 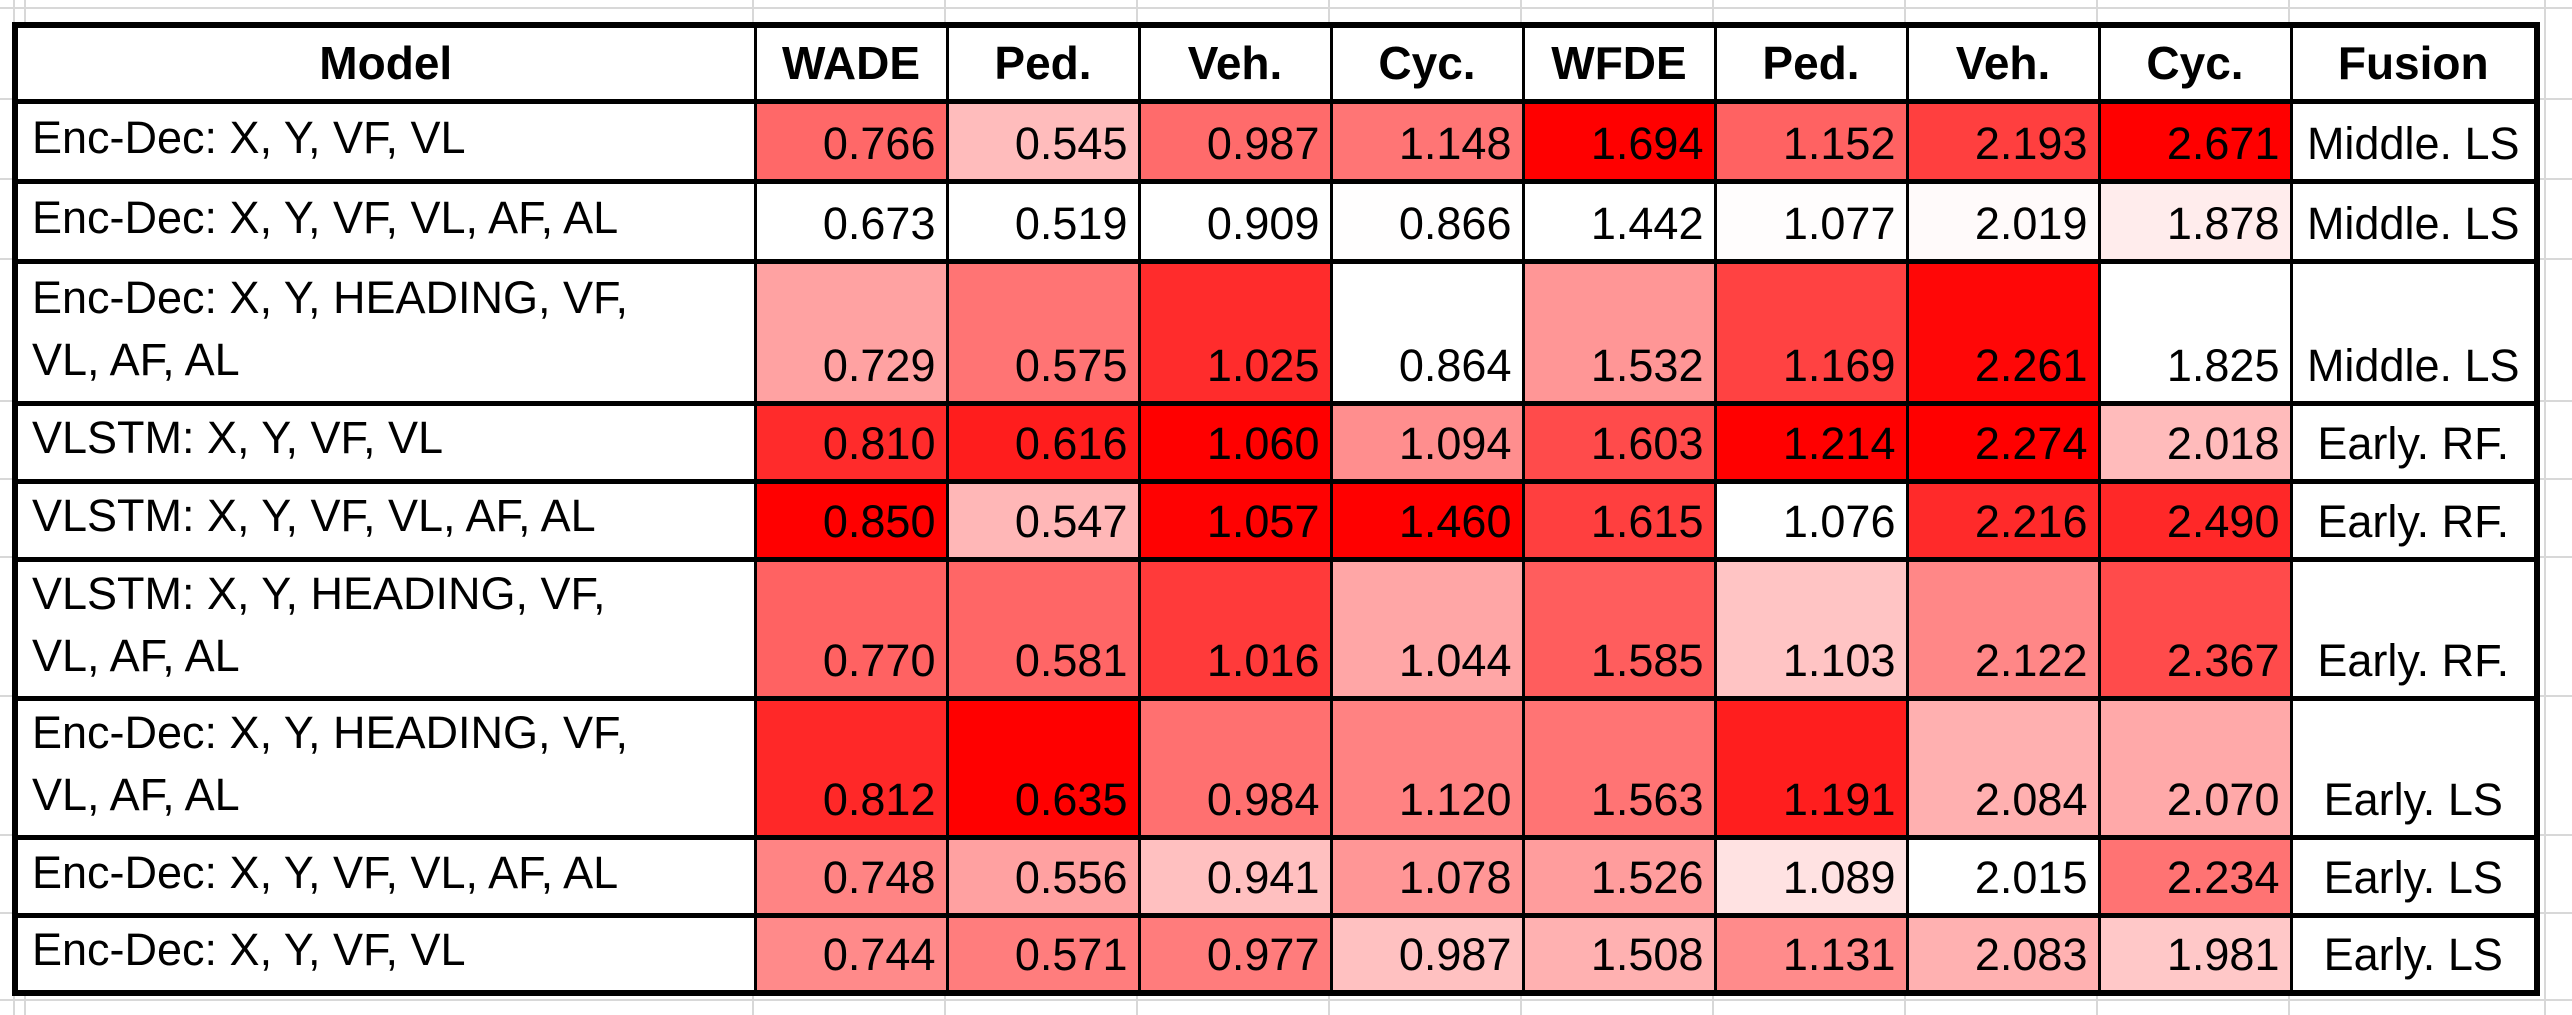 What do you see at coordinates (2195, 332) in the screenshot?
I see `metric-cell: 1.825` at bounding box center [2195, 332].